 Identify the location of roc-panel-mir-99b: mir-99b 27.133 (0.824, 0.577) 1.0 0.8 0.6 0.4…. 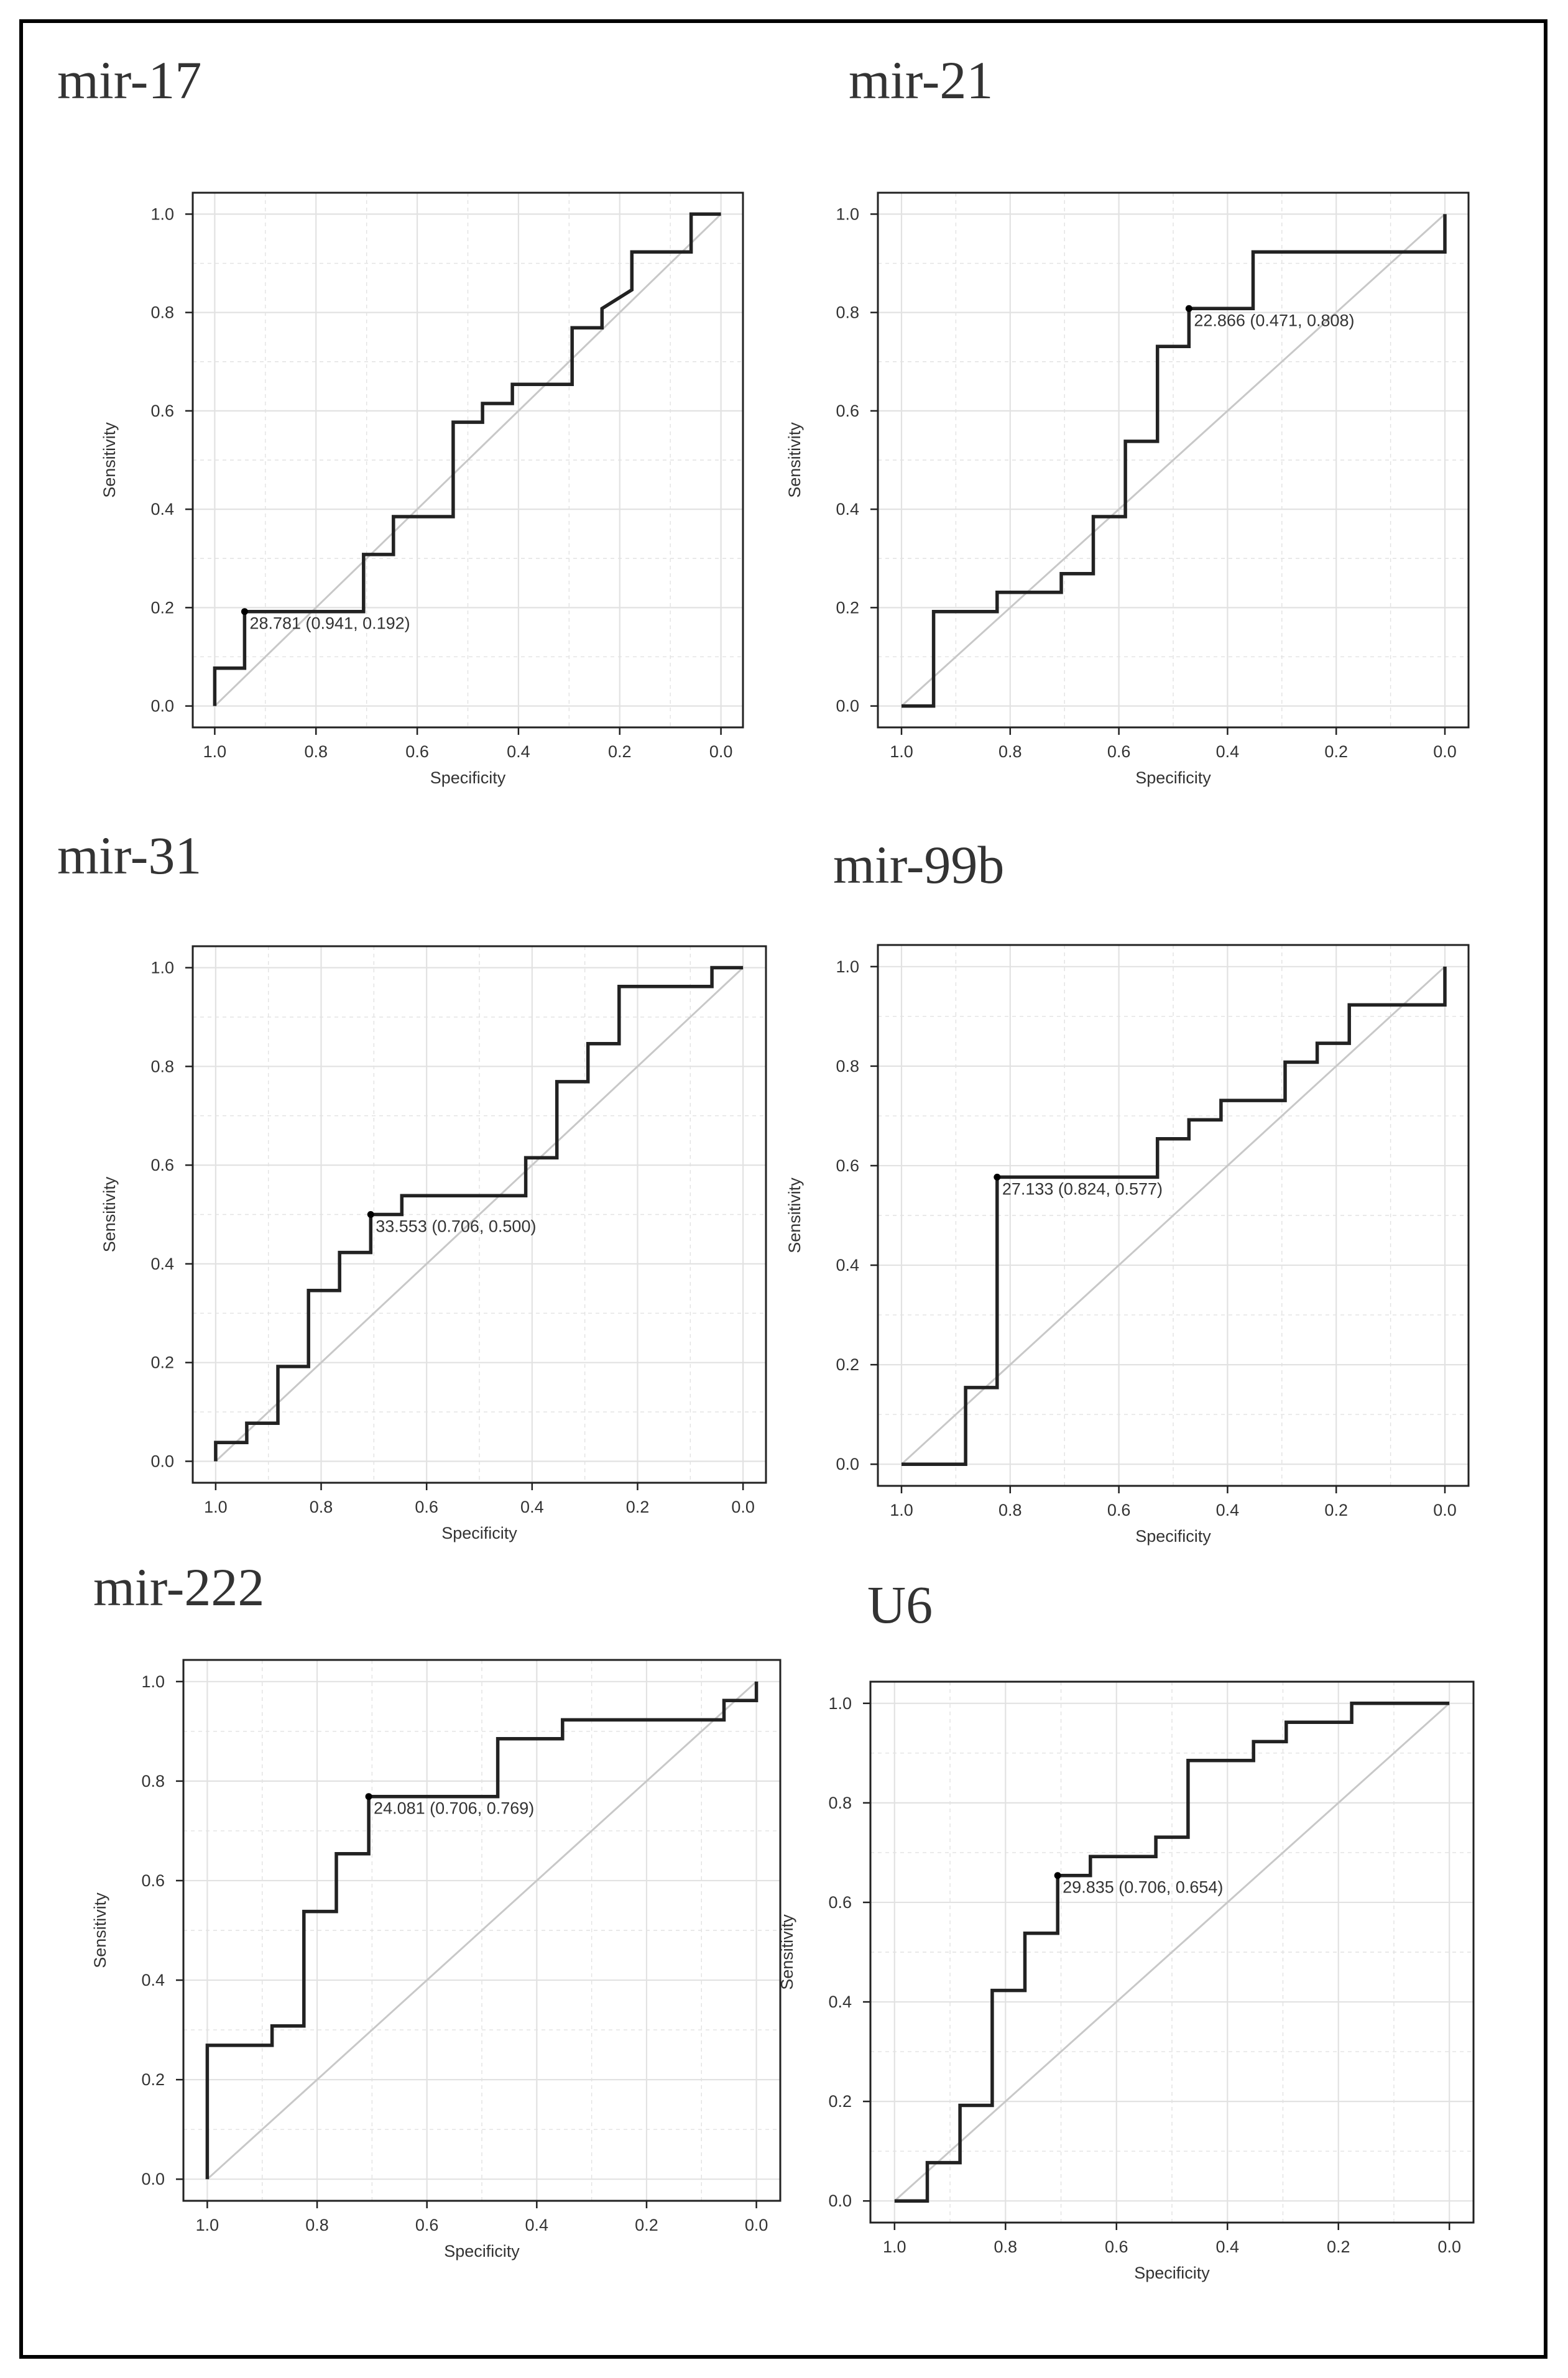
(1127, 1190).